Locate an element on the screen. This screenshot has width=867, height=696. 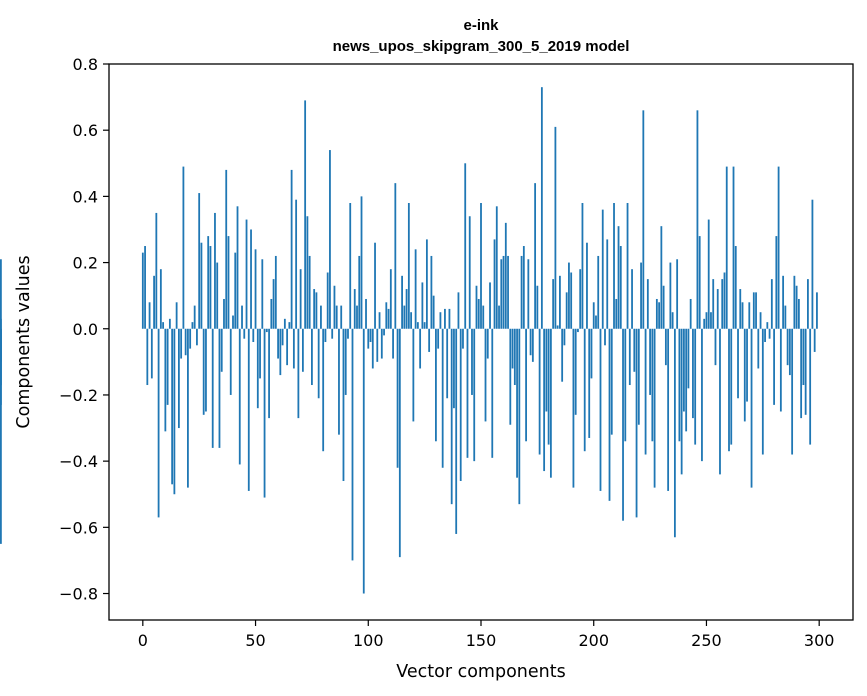
x-axis-label: Vector components is located at coordinates (480, 672).